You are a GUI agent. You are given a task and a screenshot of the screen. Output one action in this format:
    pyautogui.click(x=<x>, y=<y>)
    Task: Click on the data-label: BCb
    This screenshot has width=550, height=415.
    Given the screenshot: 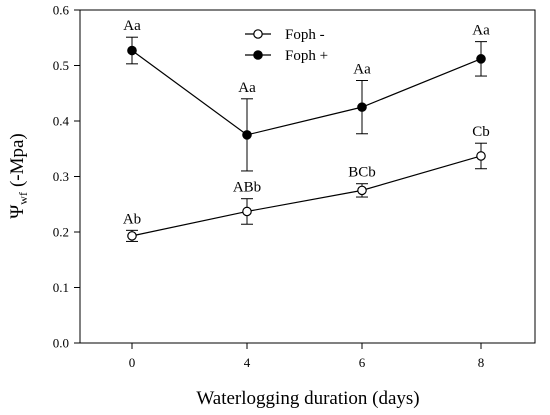 What is the action you would take?
    pyautogui.click(x=362, y=173)
    